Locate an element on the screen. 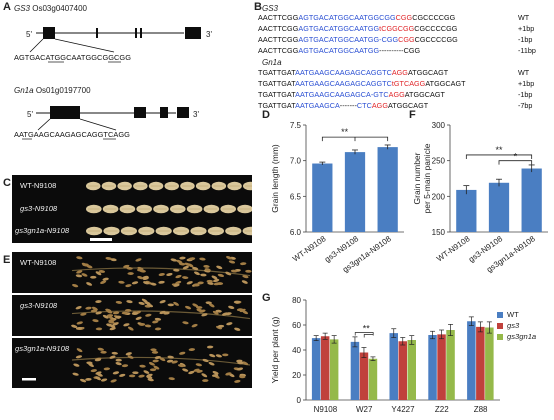 This screenshot has height=420, width=554. grain-scale-bar is located at coordinates (101, 239).